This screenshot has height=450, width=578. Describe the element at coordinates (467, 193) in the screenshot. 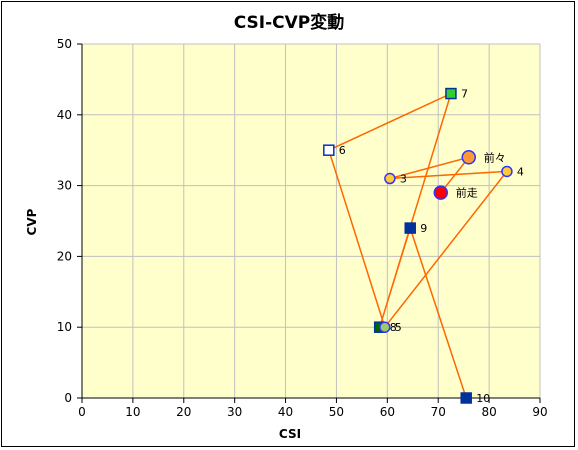

I see `point-label: 前走` at that location.